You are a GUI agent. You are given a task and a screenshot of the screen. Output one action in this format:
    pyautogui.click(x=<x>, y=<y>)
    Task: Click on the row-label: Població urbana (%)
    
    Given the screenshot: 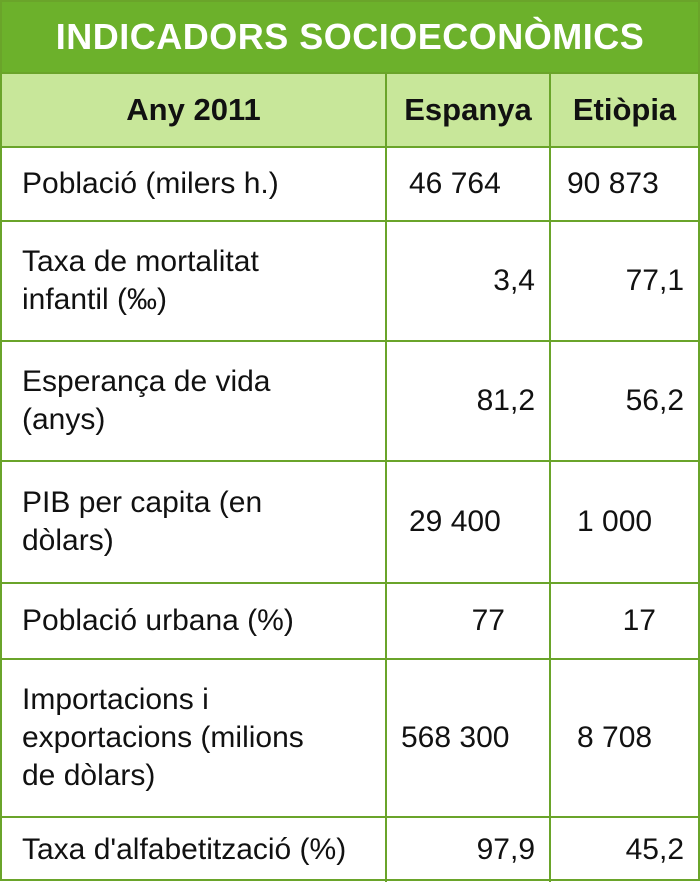 What is the action you would take?
    pyautogui.click(x=194, y=621)
    